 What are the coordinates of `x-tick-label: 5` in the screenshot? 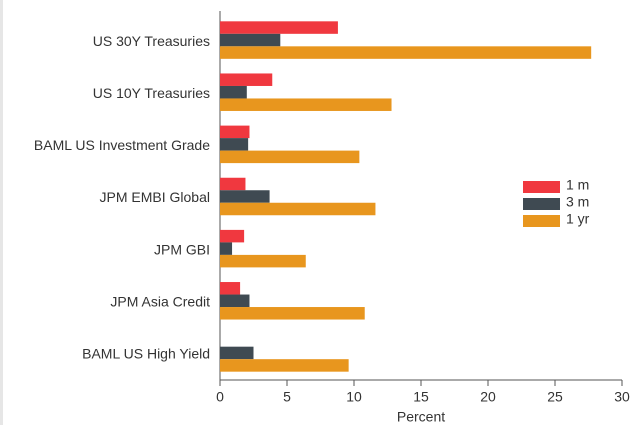 It's located at (287, 397).